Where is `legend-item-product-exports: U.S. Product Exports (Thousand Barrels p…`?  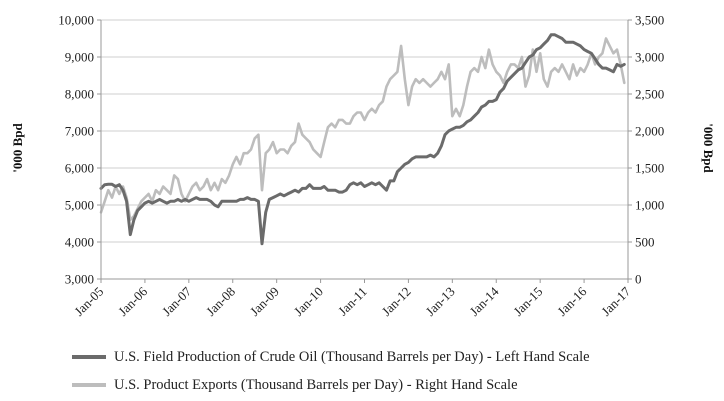 legend-item-product-exports: U.S. Product Exports (Thousand Barrels p… is located at coordinates (392, 385).